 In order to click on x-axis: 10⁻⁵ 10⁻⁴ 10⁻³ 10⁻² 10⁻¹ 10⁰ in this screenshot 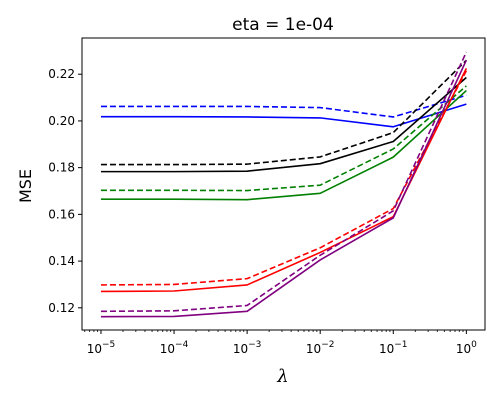, I will do `click(280, 343)`.